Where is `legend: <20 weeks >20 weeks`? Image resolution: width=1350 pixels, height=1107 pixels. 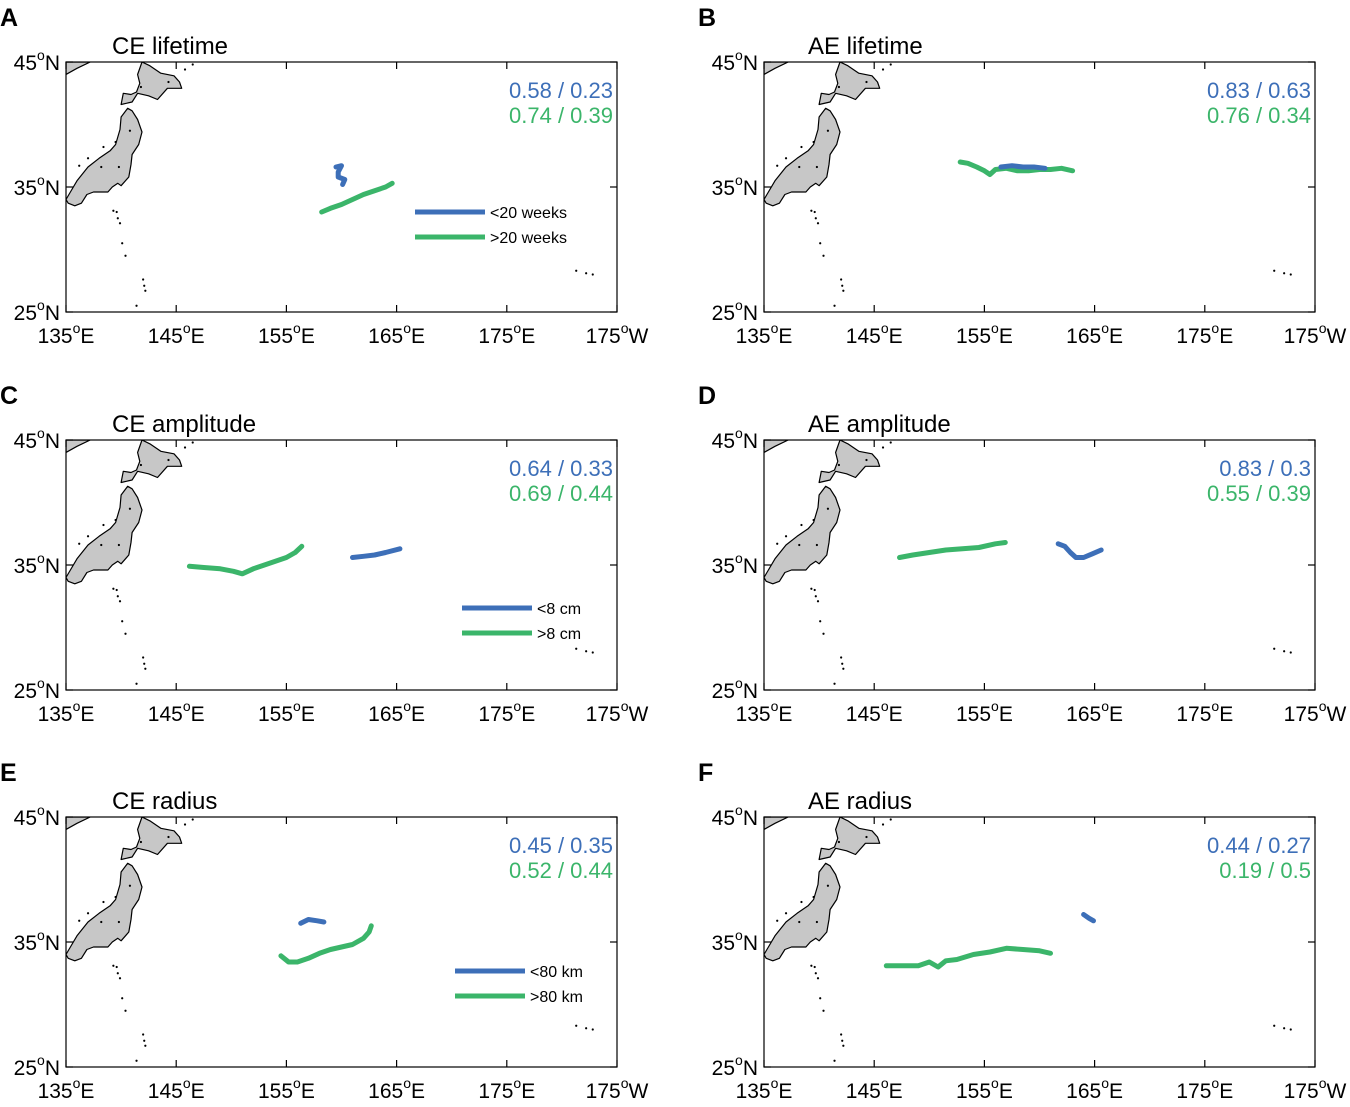
legend: <20 weeks >20 weeks is located at coordinates (491, 226).